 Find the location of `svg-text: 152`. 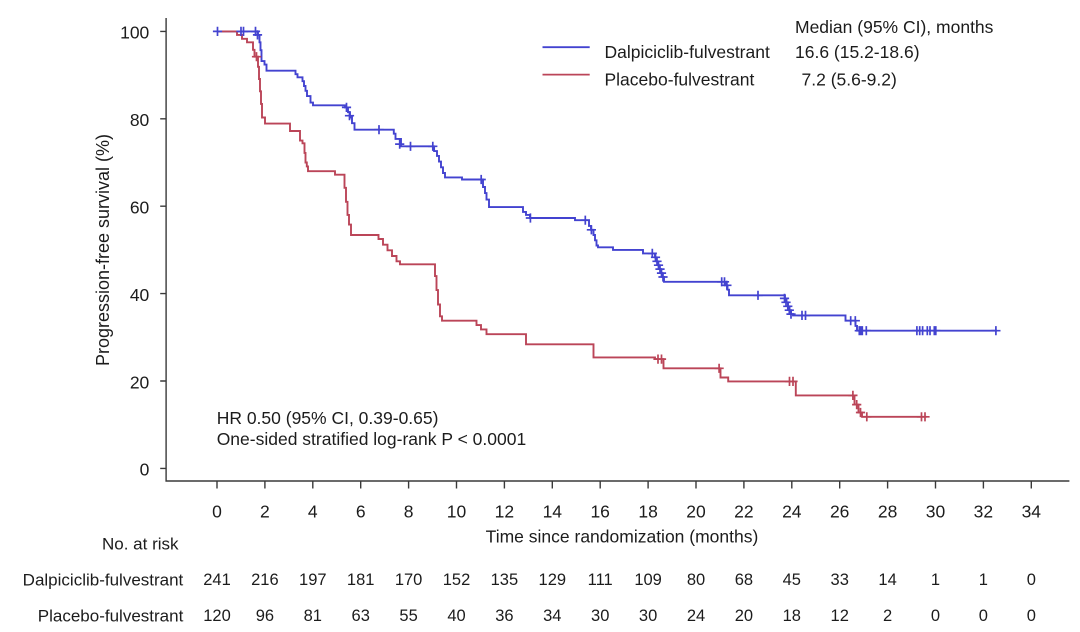

svg-text: 152 is located at coordinates (457, 580).